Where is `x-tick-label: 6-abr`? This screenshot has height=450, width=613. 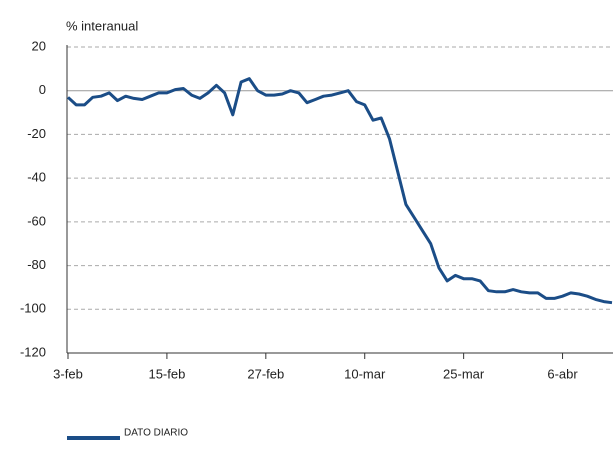 x-tick-label: 6-abr is located at coordinates (562, 373).